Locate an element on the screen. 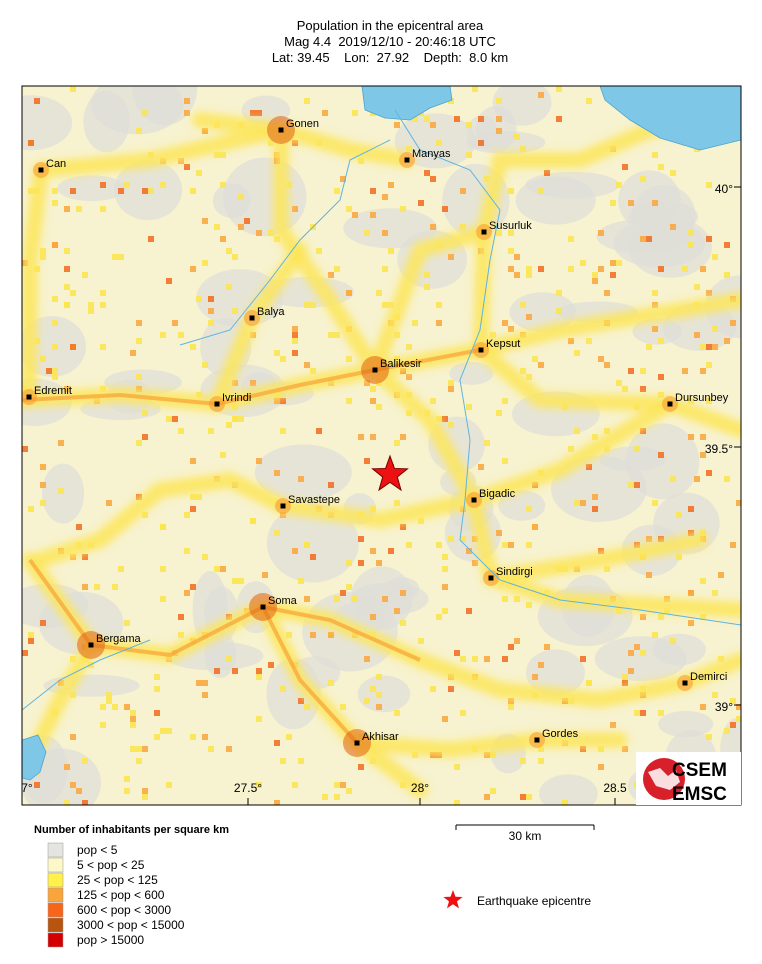 The height and width of the screenshot is (964, 762). legend-title: Number of inhabitants per square km is located at coordinates (131, 830).